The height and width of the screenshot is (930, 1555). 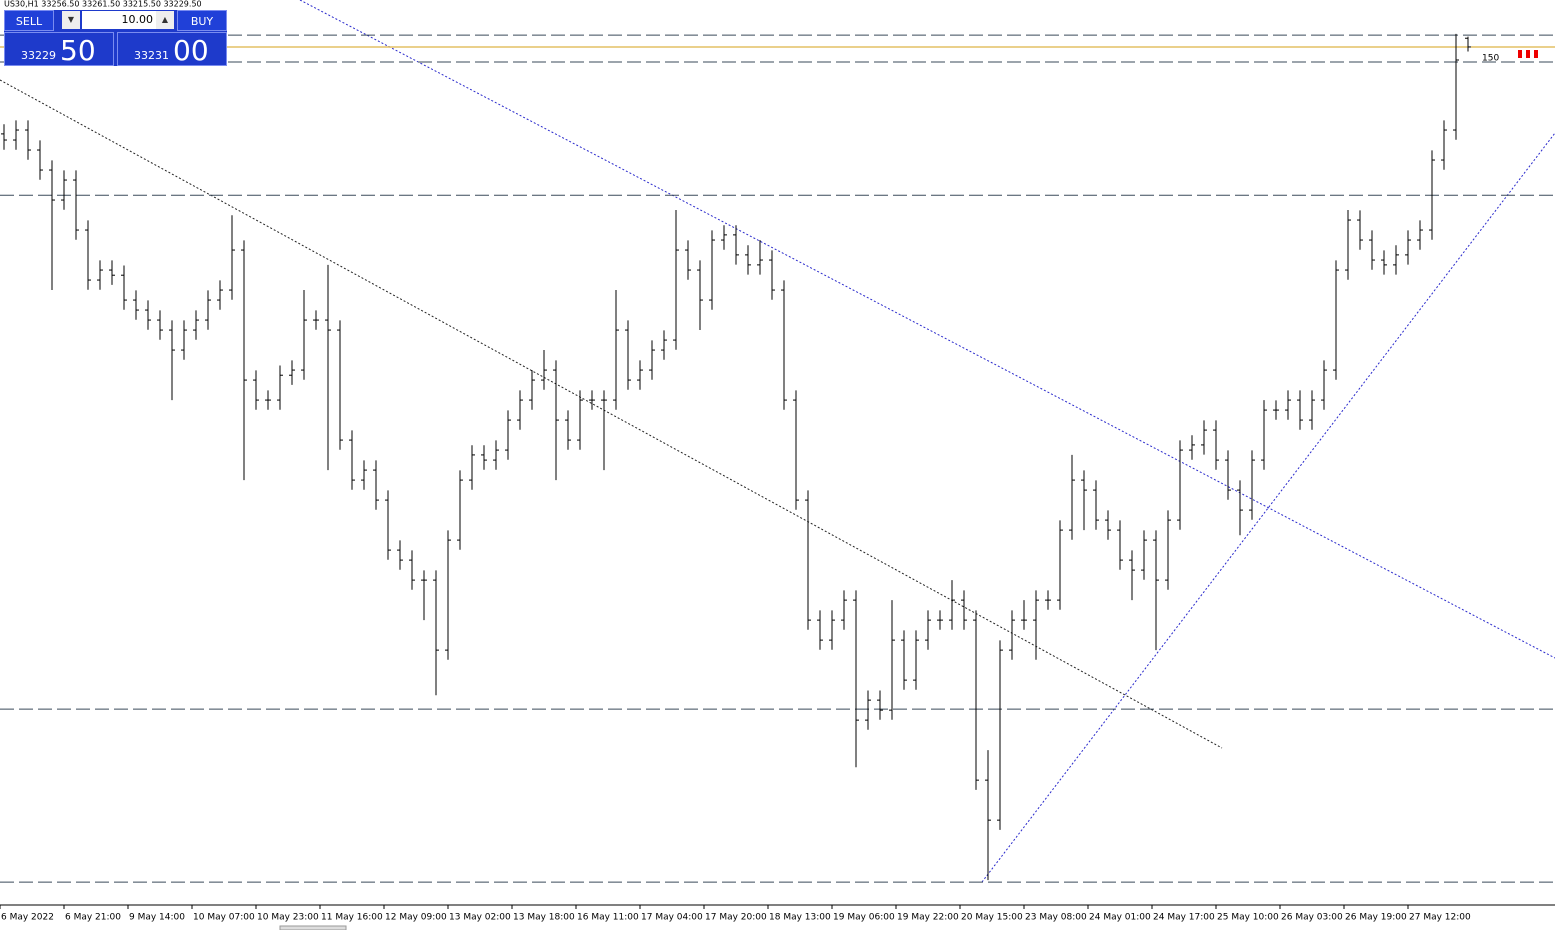 I want to click on x-tick-label: 11 May 16:00, so click(x=352, y=918).